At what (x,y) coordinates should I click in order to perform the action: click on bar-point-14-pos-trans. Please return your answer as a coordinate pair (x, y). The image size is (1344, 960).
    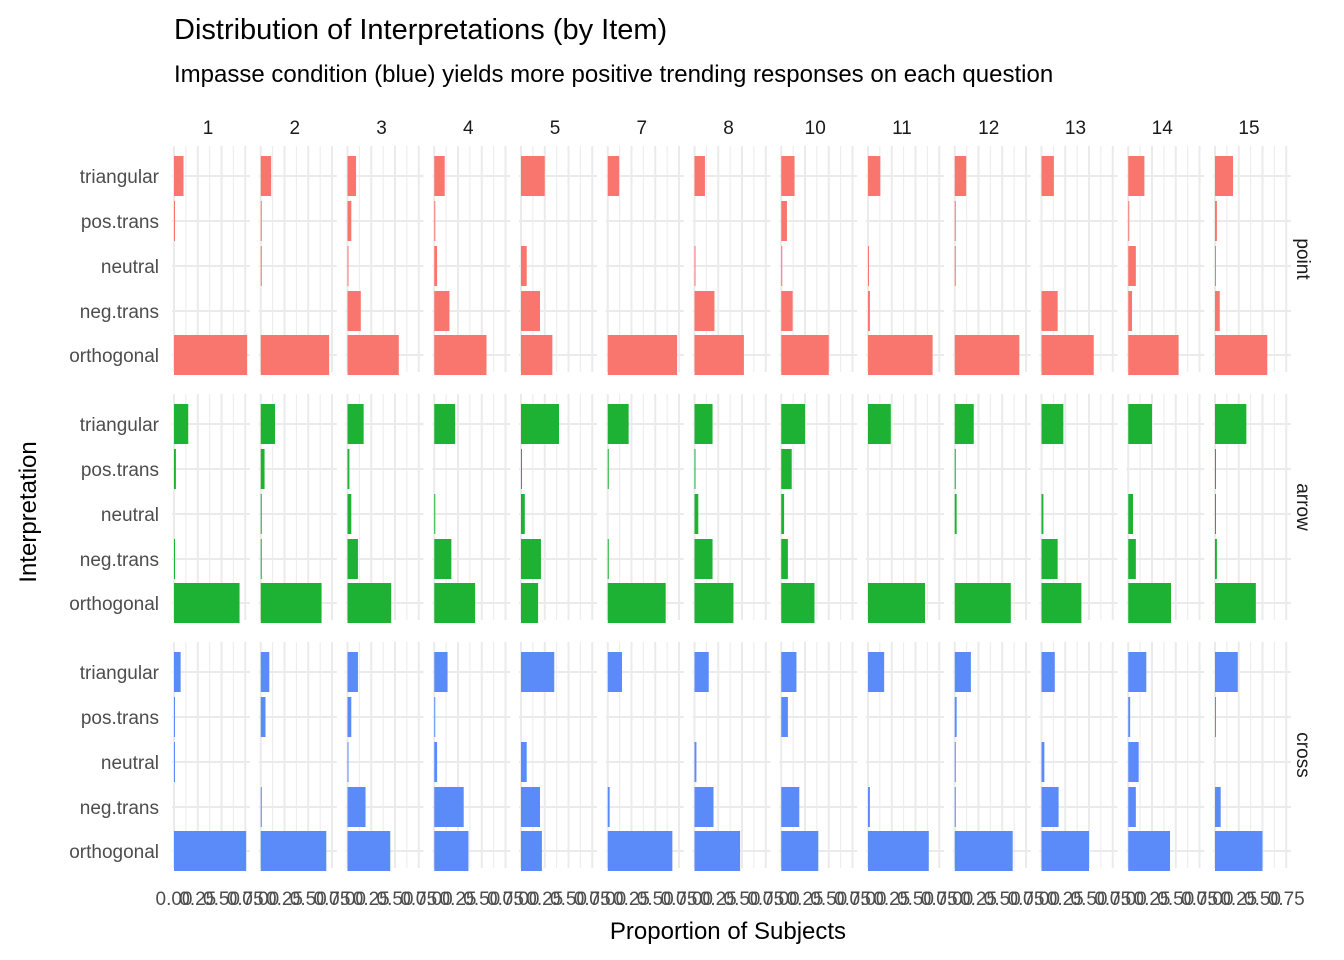
    Looking at the image, I should click on (1129, 221).